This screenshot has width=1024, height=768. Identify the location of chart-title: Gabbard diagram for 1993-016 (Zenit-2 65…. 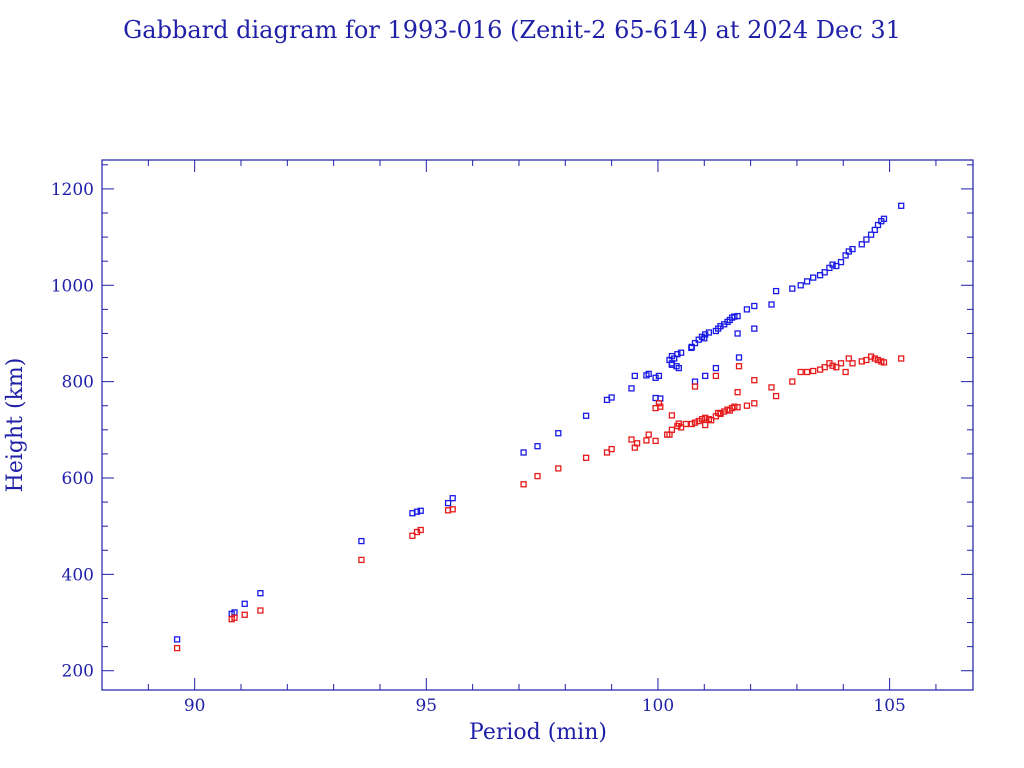
(512, 30).